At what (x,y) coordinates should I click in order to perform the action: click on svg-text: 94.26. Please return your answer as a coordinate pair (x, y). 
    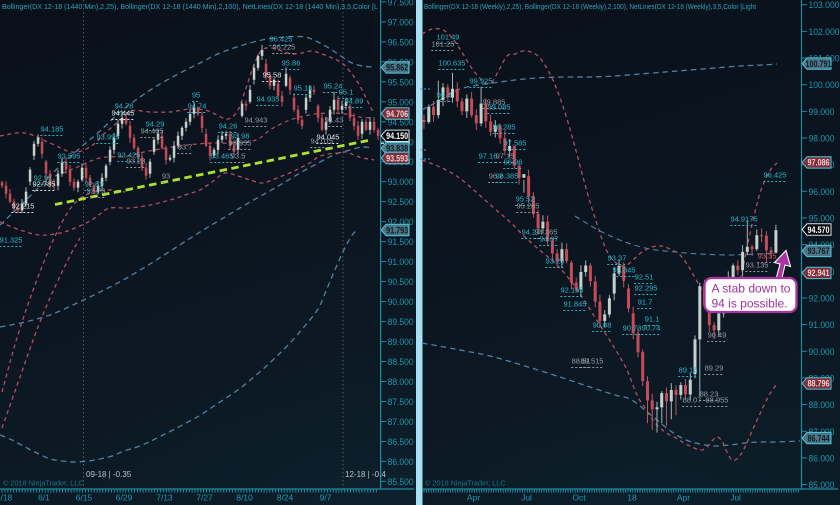
    Looking at the image, I should click on (228, 126).